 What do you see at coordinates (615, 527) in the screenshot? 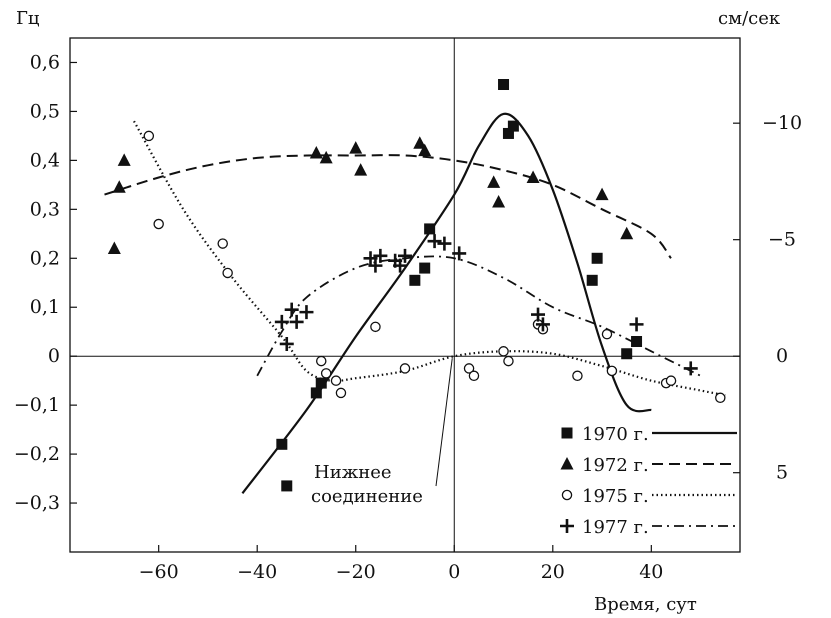
I see `legend-label: 1977 г.` at bounding box center [615, 527].